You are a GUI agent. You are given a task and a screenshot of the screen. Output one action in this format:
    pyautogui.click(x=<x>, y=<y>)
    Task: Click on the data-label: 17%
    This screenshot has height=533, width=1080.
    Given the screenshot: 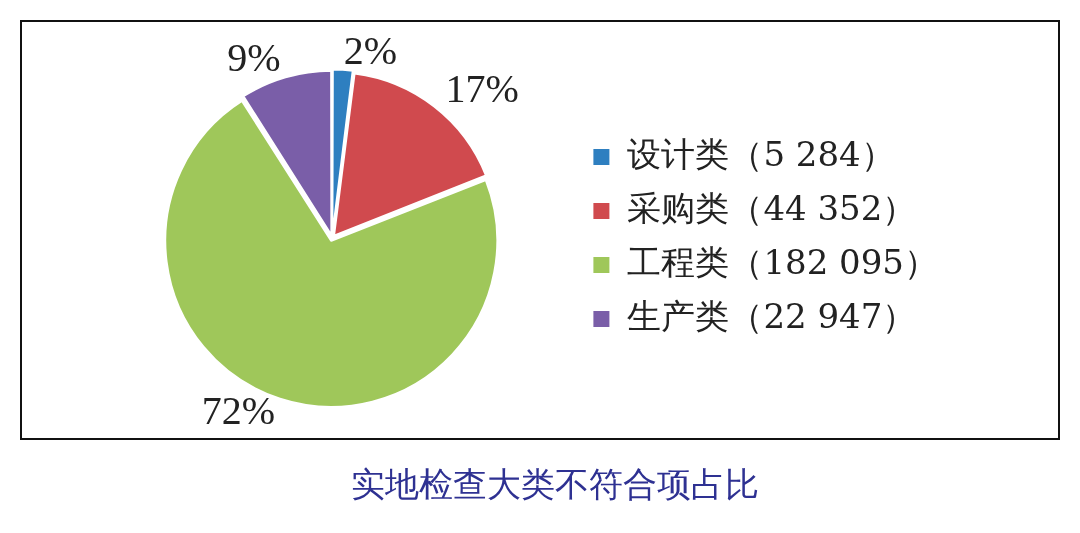 What is the action you would take?
    pyautogui.click(x=482, y=89)
    